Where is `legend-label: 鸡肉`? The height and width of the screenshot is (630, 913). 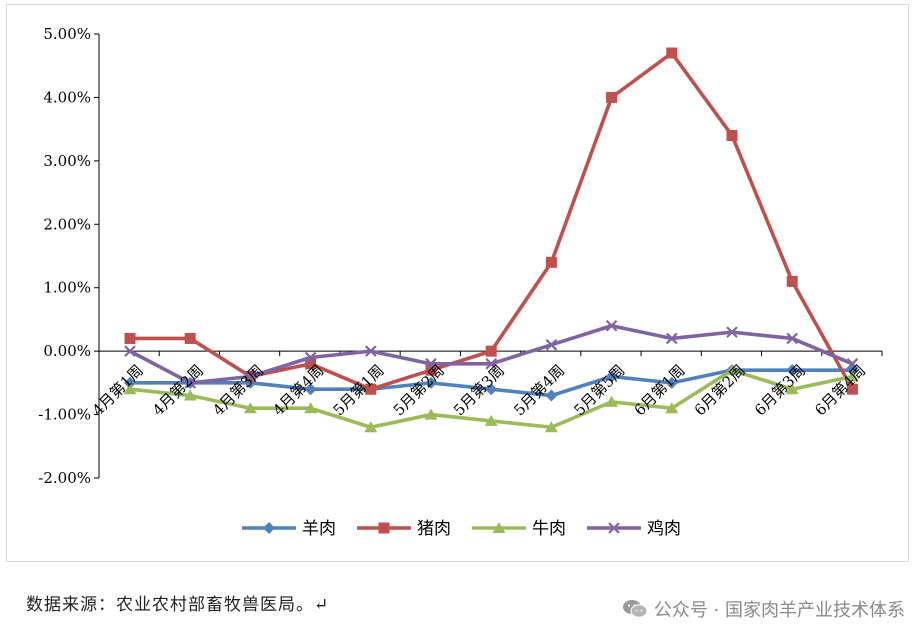
legend-label: 鸡肉 is located at coordinates (664, 529).